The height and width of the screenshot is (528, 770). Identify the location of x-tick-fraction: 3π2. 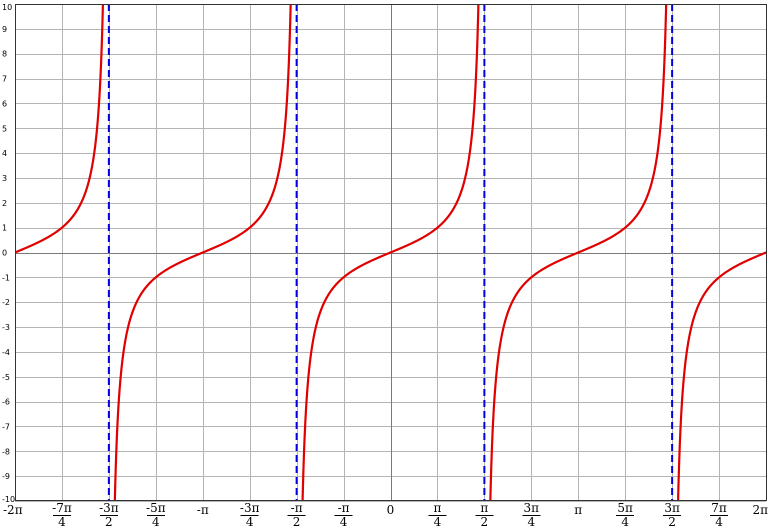
(672, 514).